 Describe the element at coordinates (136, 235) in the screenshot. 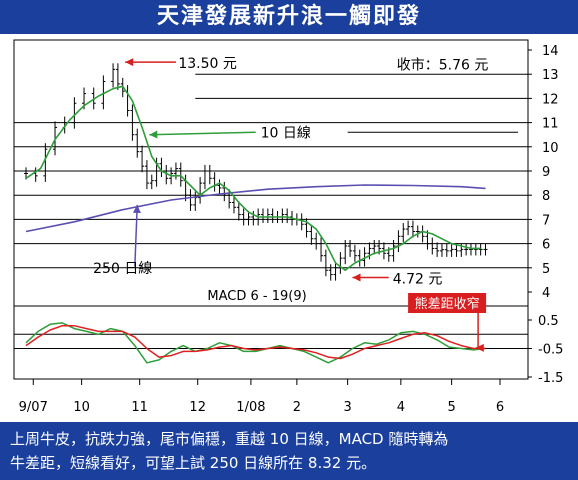

I see `ma250-arrow` at that location.